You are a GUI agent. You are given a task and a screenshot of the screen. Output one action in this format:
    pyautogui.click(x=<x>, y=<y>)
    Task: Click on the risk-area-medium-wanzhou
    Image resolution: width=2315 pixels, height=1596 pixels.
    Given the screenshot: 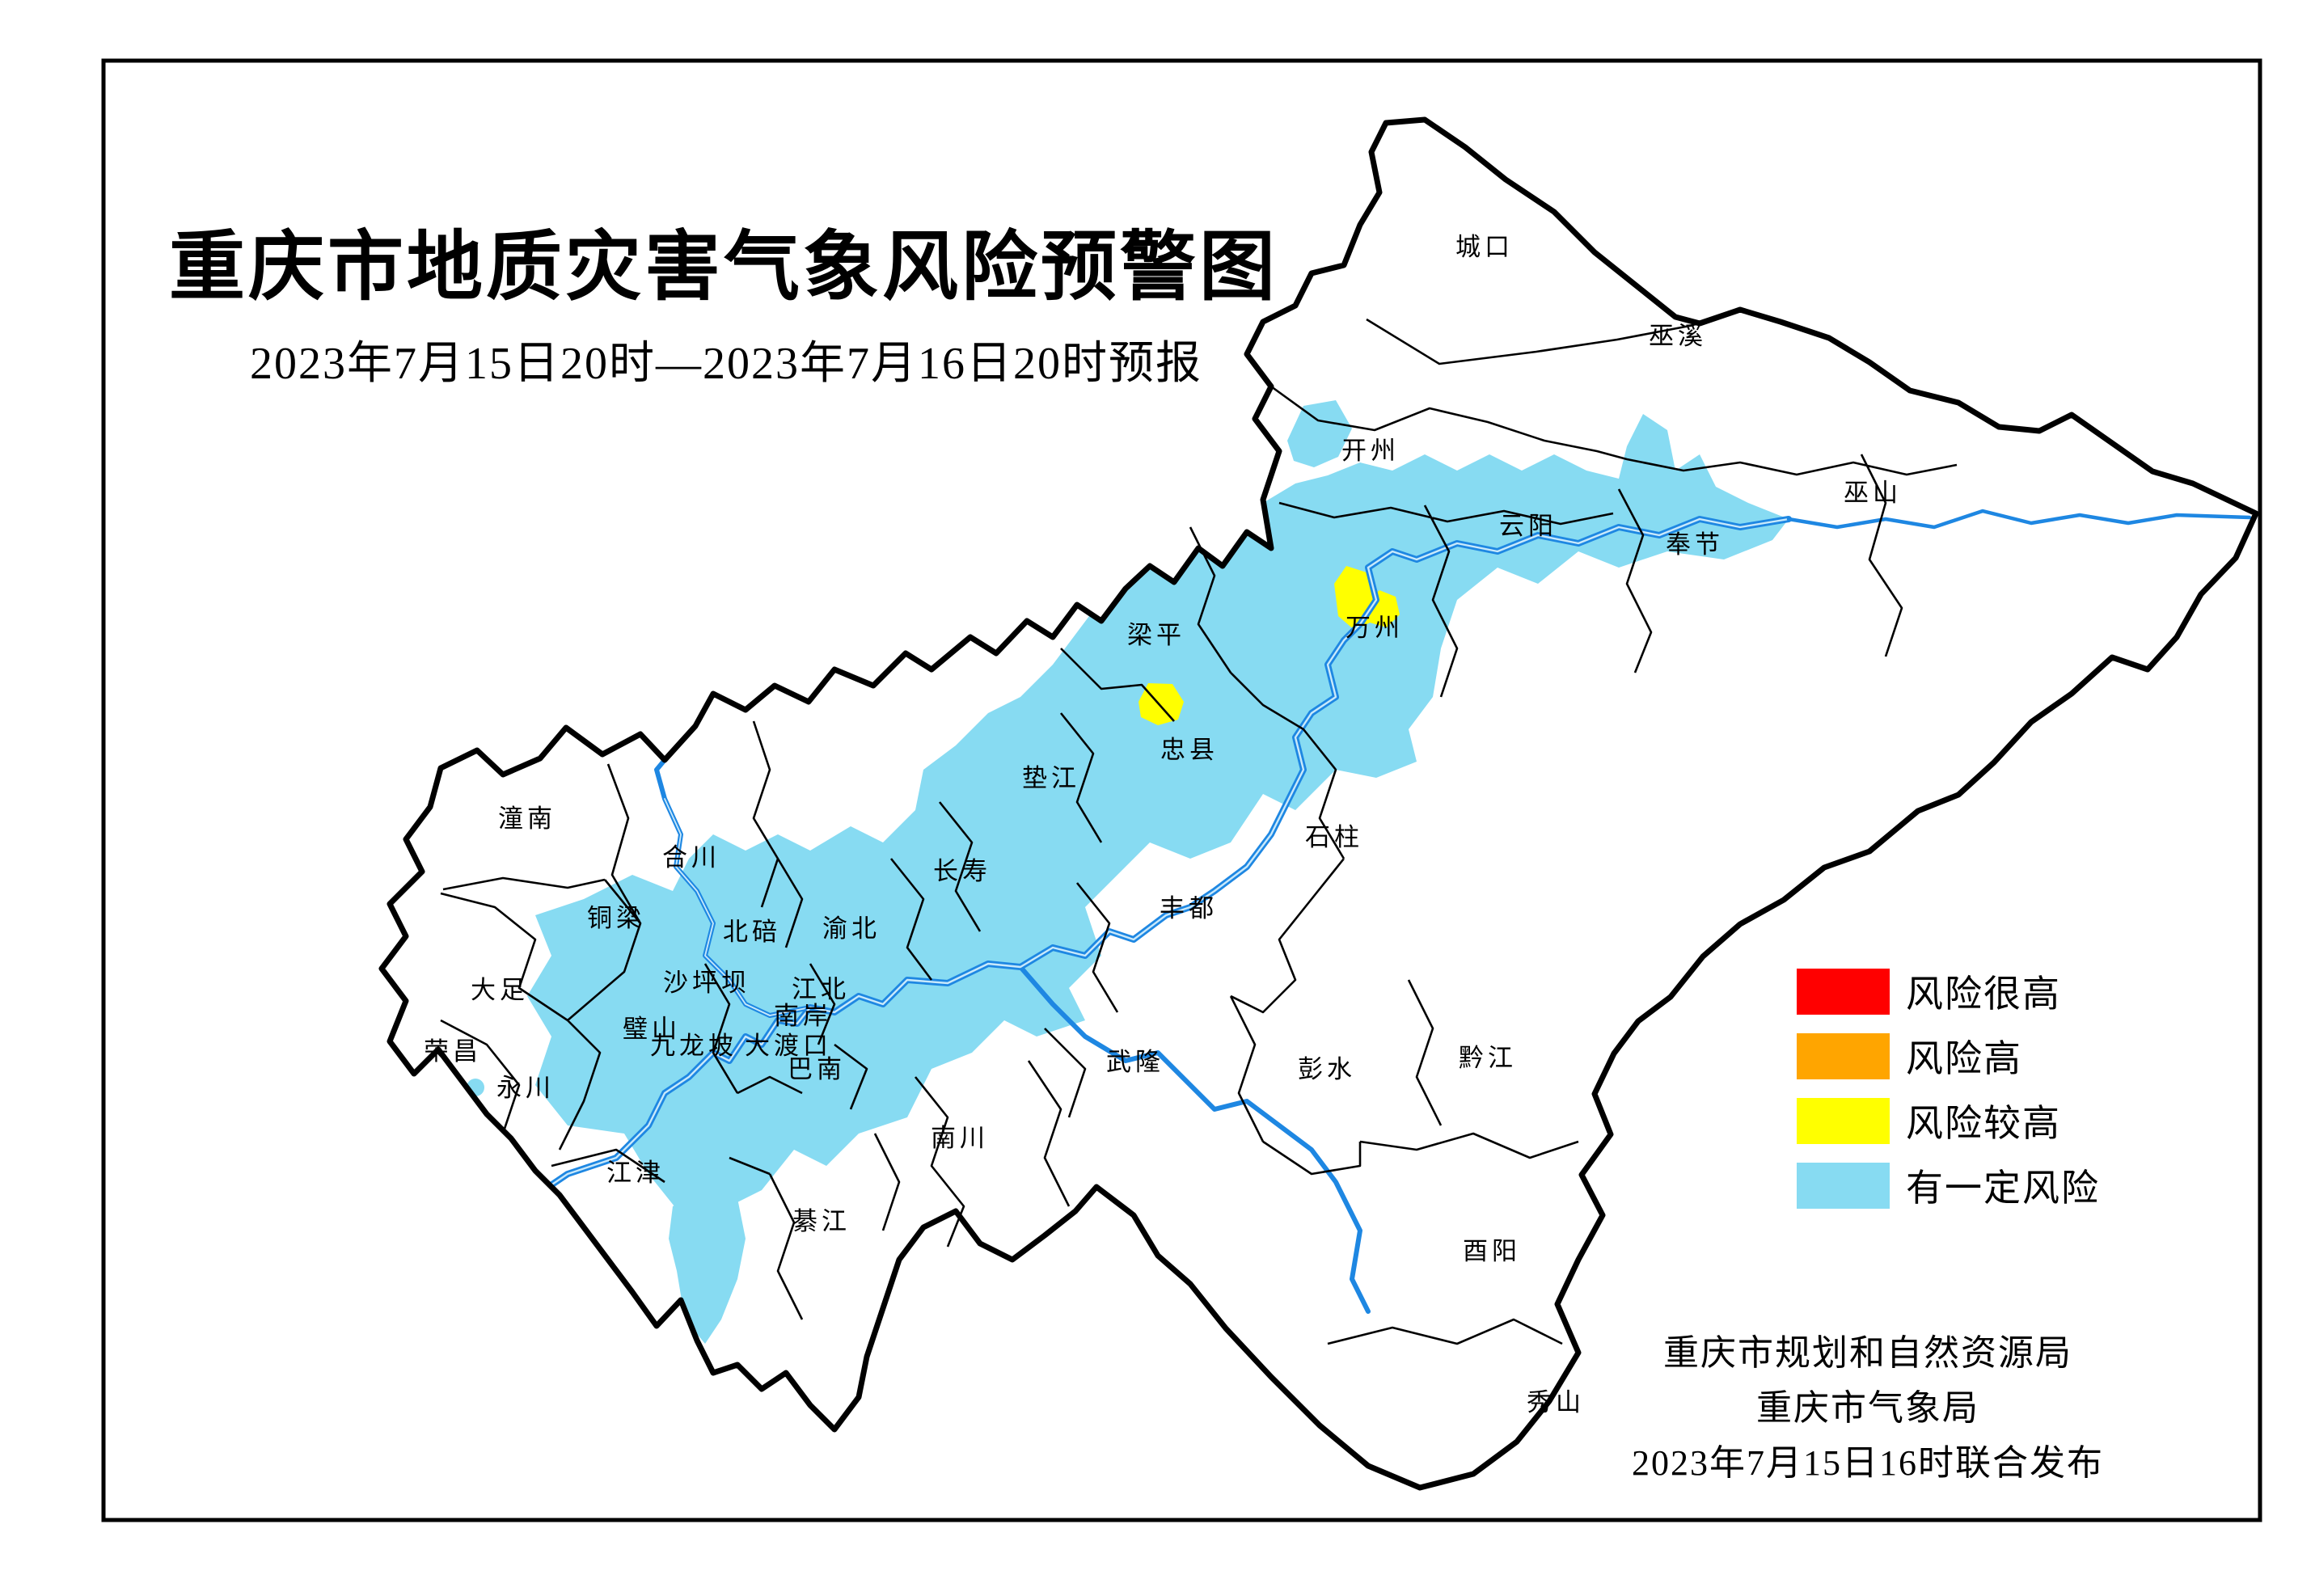 What is the action you would take?
    pyautogui.click(x=1367, y=598)
    